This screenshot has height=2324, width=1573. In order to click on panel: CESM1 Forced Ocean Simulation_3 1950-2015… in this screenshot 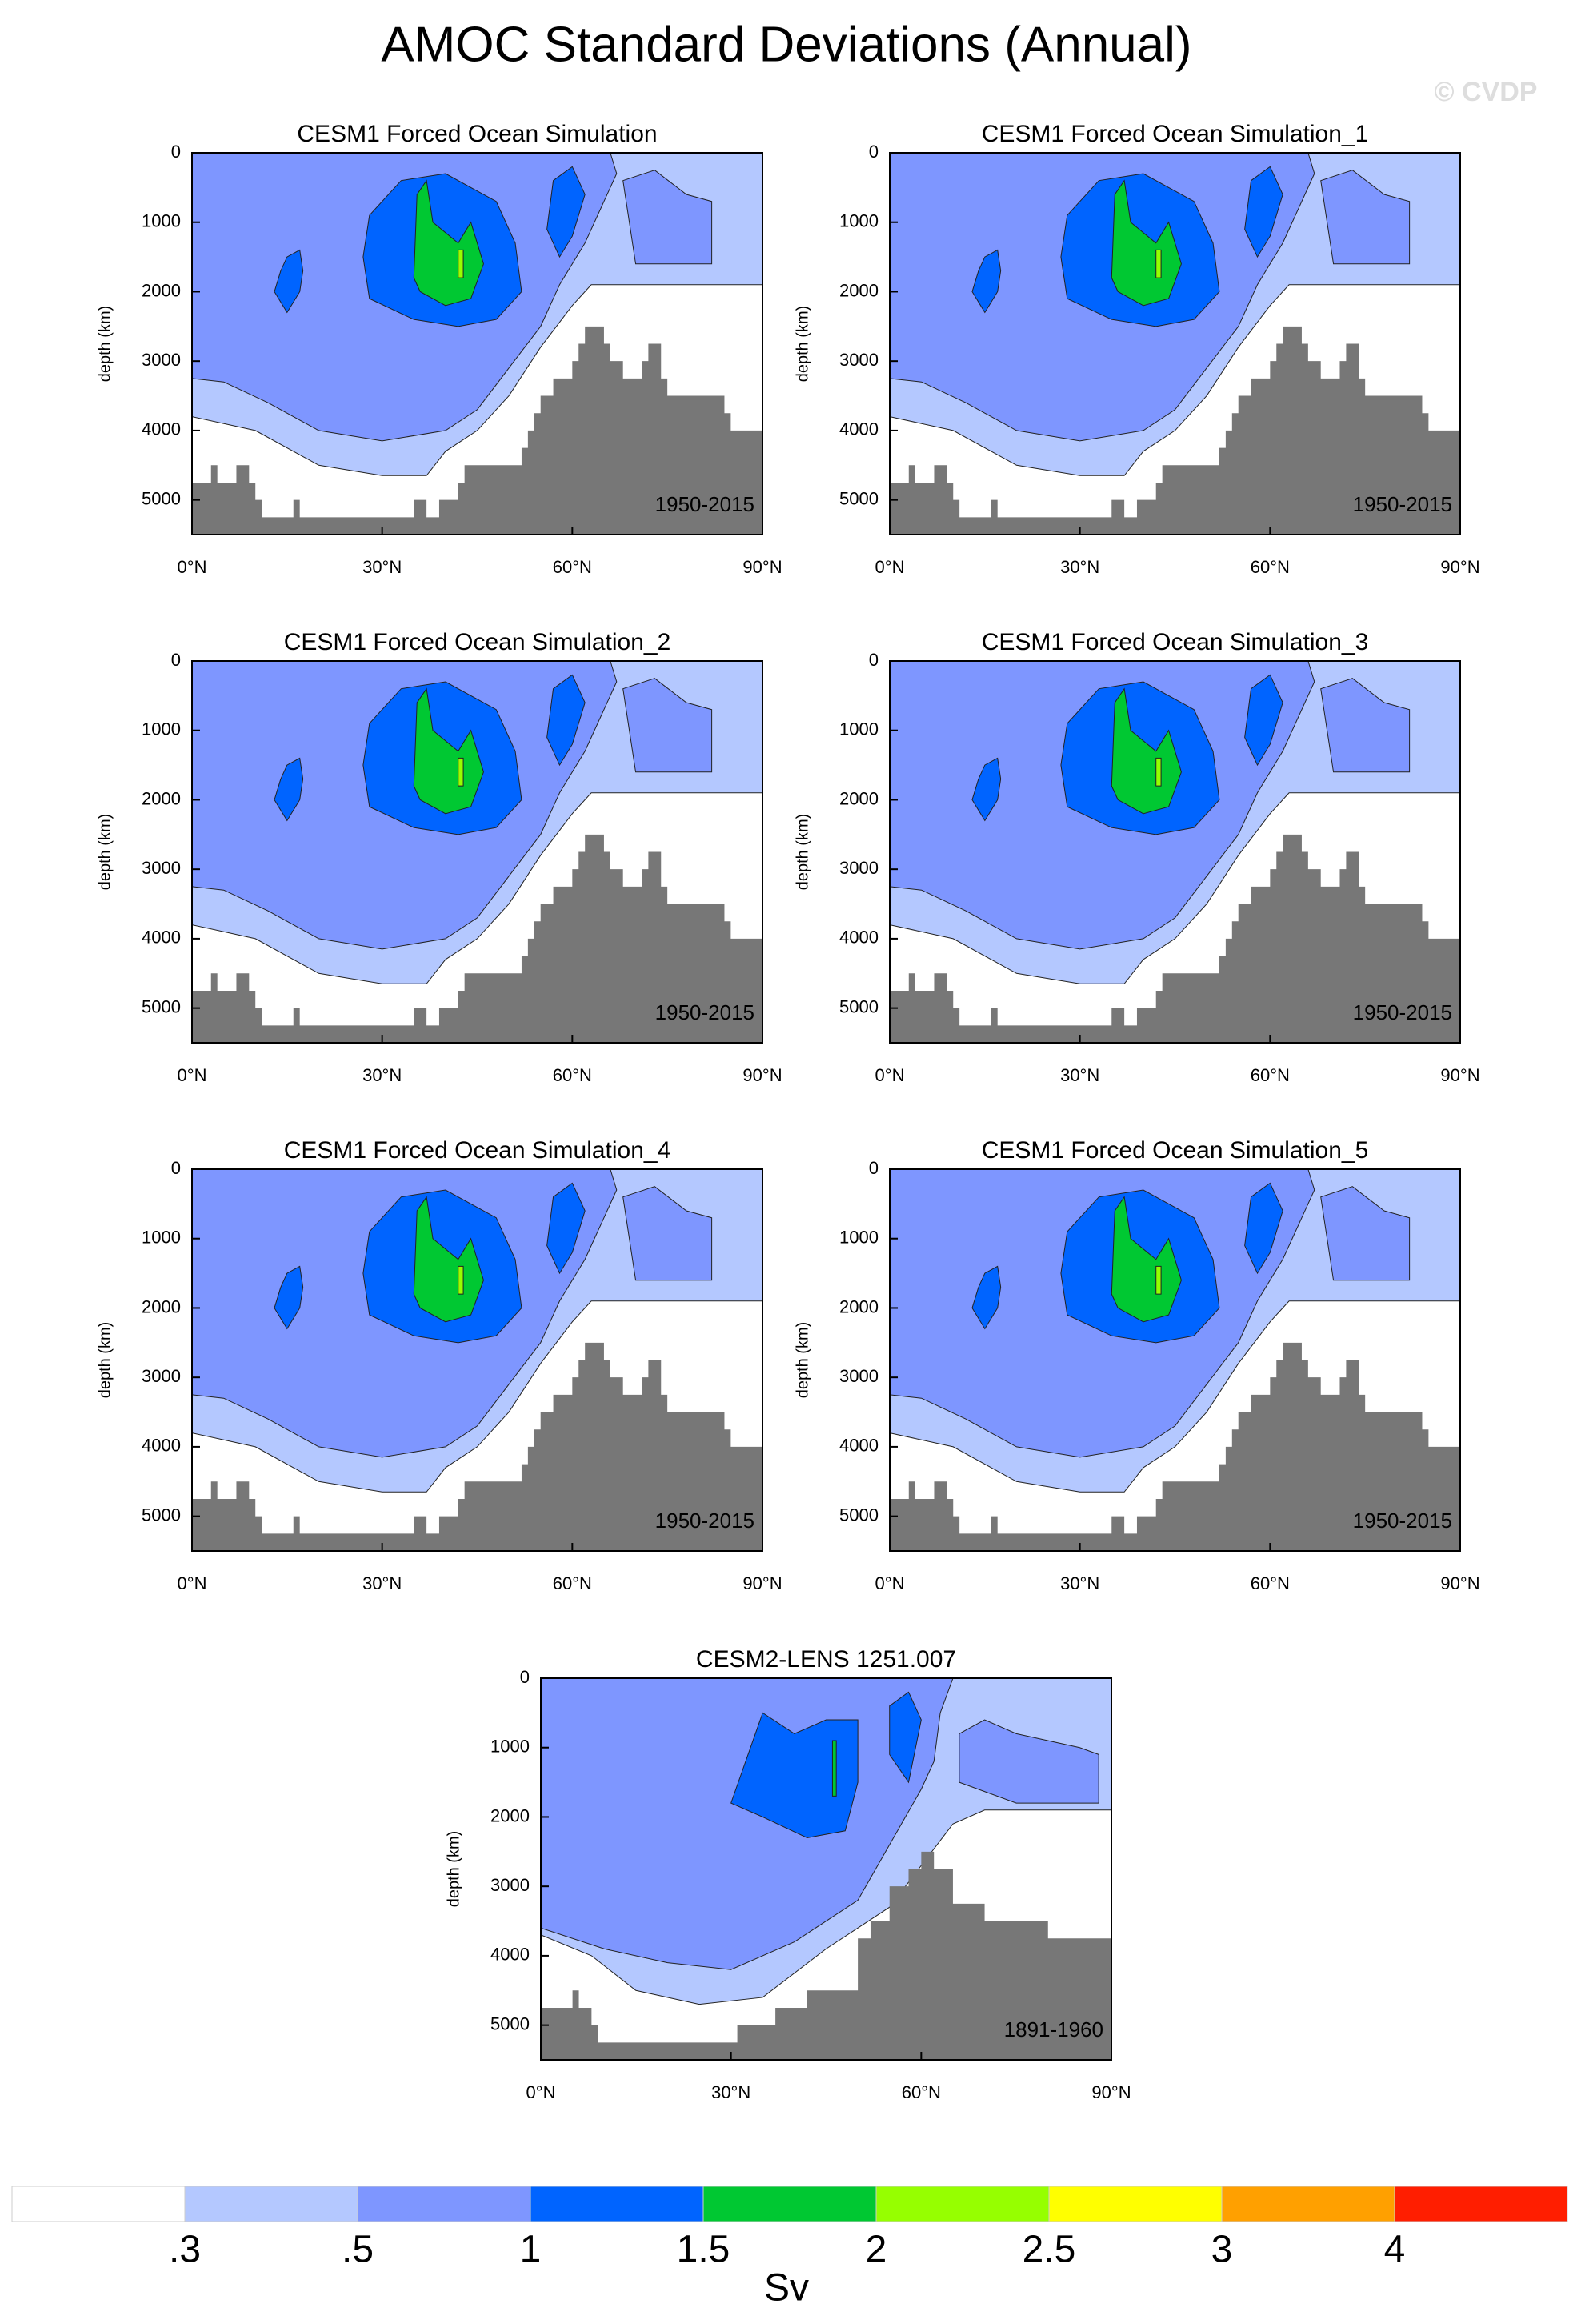, I will do `click(1136, 857)`.